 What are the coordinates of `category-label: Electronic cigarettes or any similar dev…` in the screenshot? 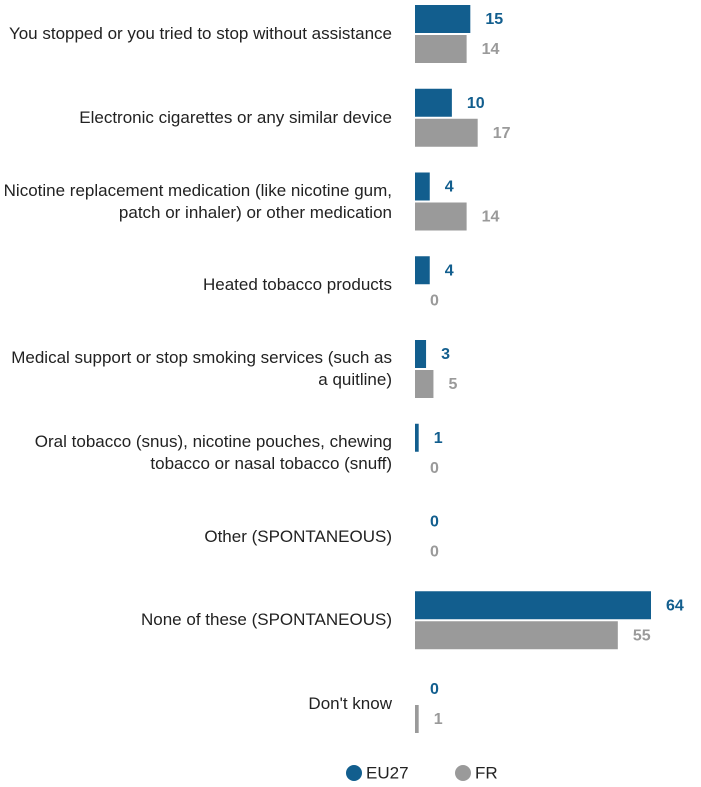 It's located at (235, 117).